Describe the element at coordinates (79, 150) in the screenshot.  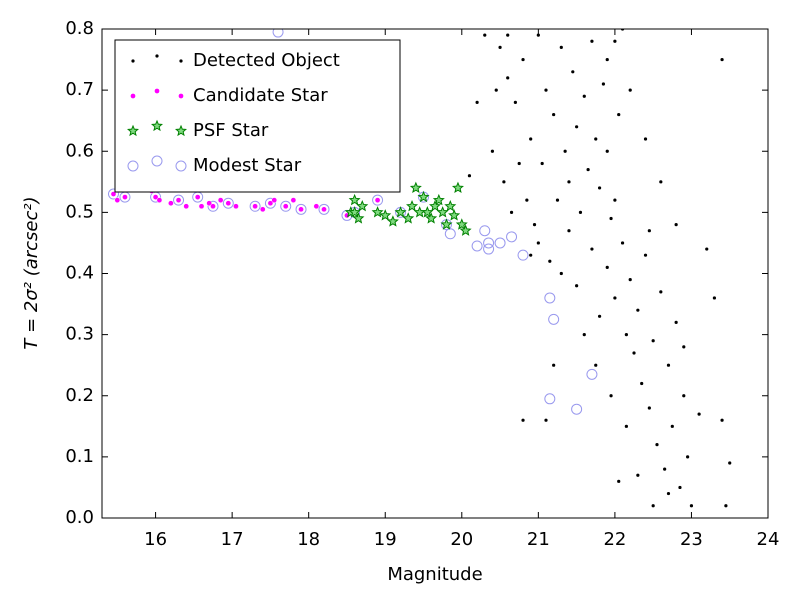
I see `y-tick-label: 0.6` at that location.